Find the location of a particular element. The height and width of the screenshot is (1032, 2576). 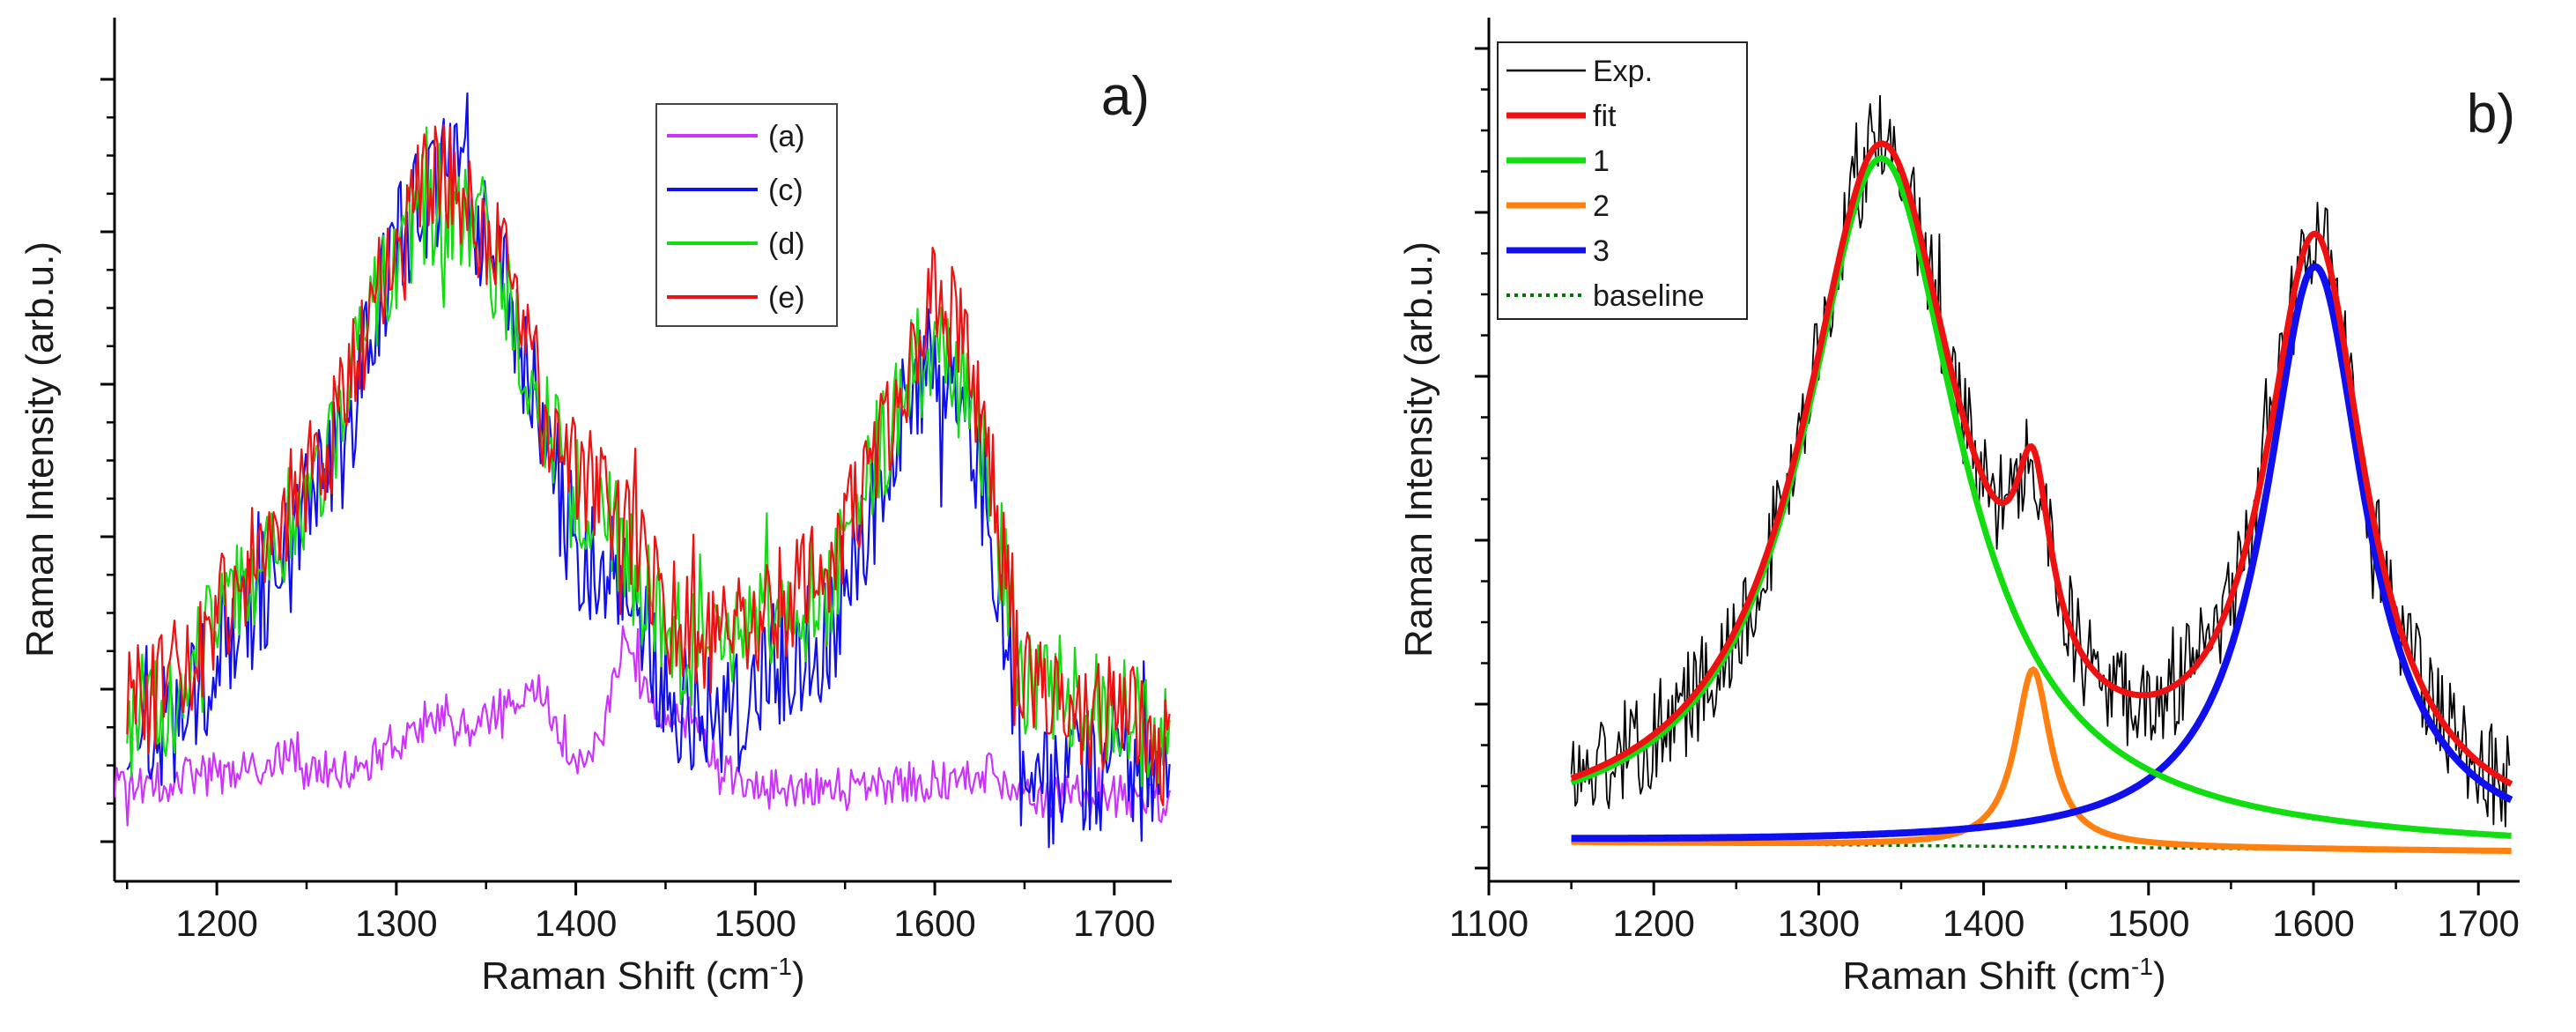

panel-b-x-tick-label-1100: 1100 is located at coordinates (1489, 923).